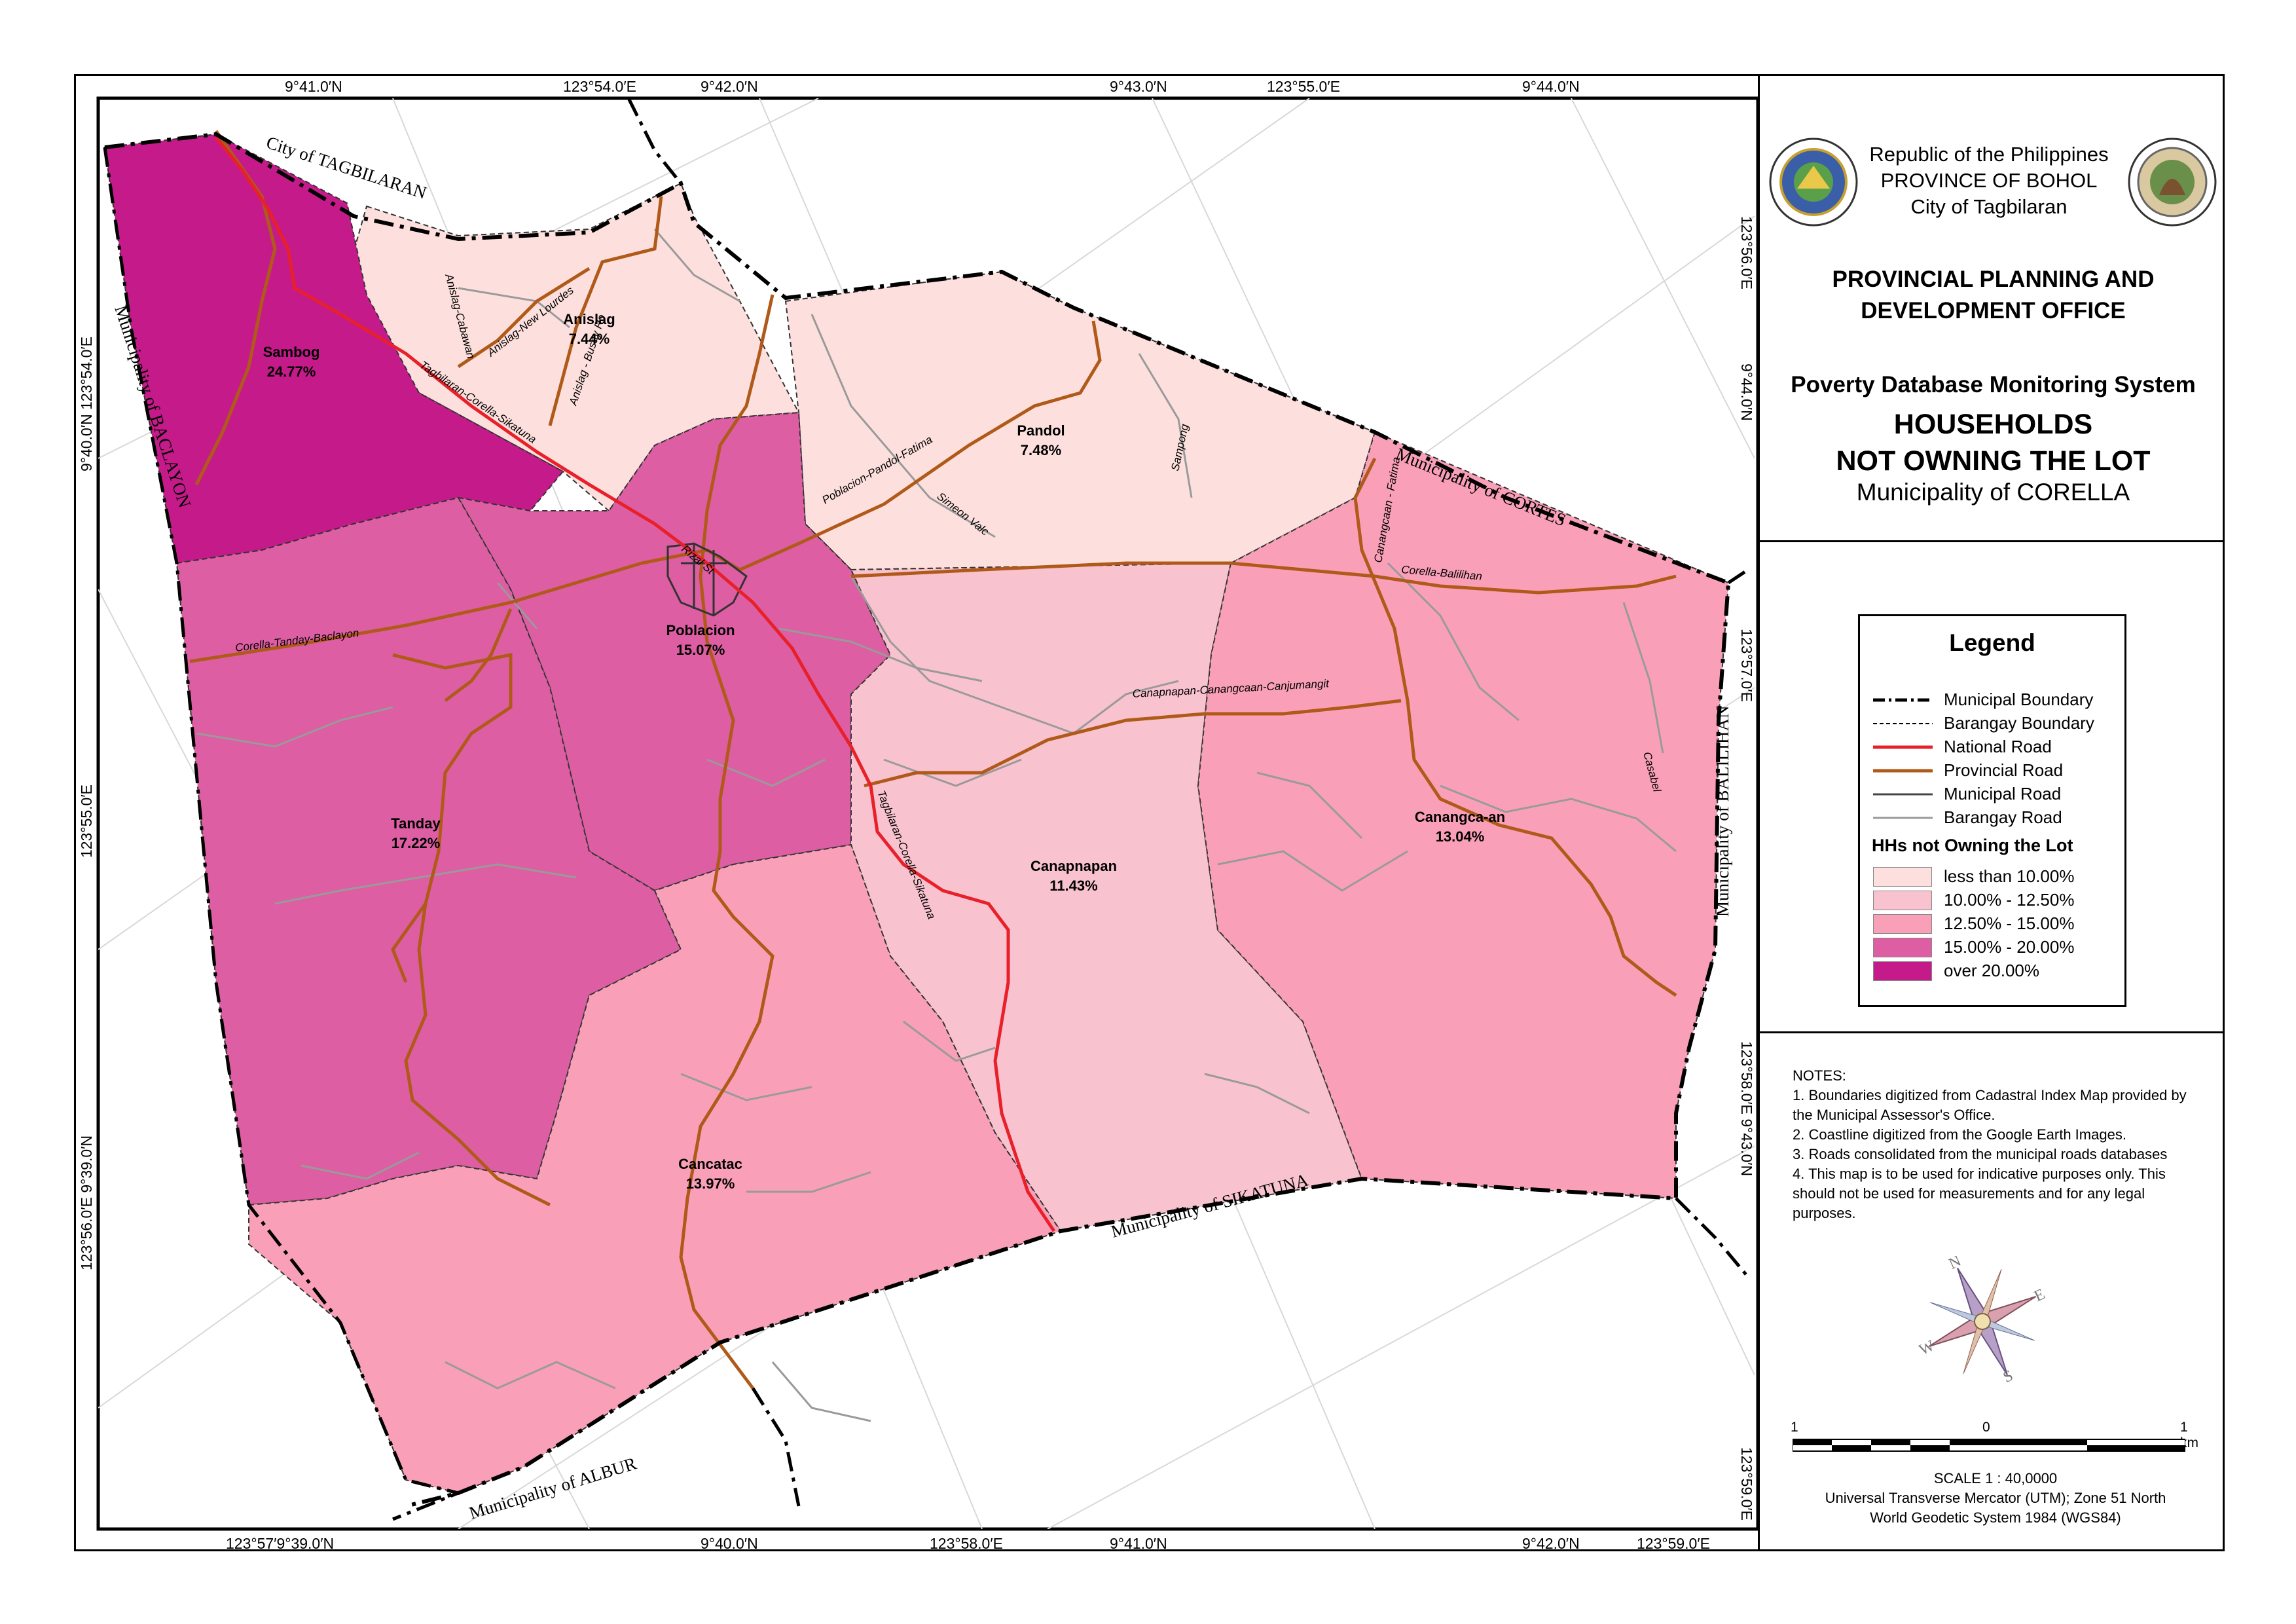 The image size is (2296, 1624). I want to click on coord-bottom-4: 9°41.0′N, so click(1138, 1543).